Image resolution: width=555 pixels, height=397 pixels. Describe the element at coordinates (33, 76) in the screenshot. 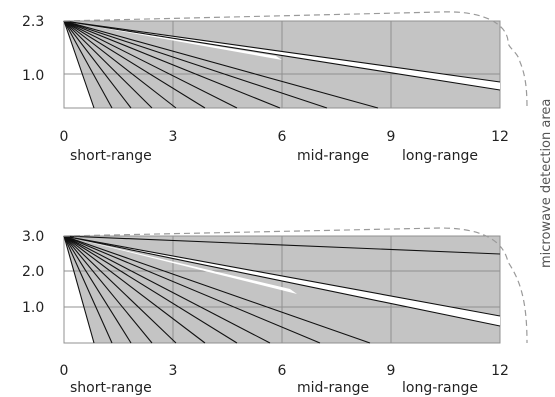

I see `upper-y-tick: 1.0` at that location.